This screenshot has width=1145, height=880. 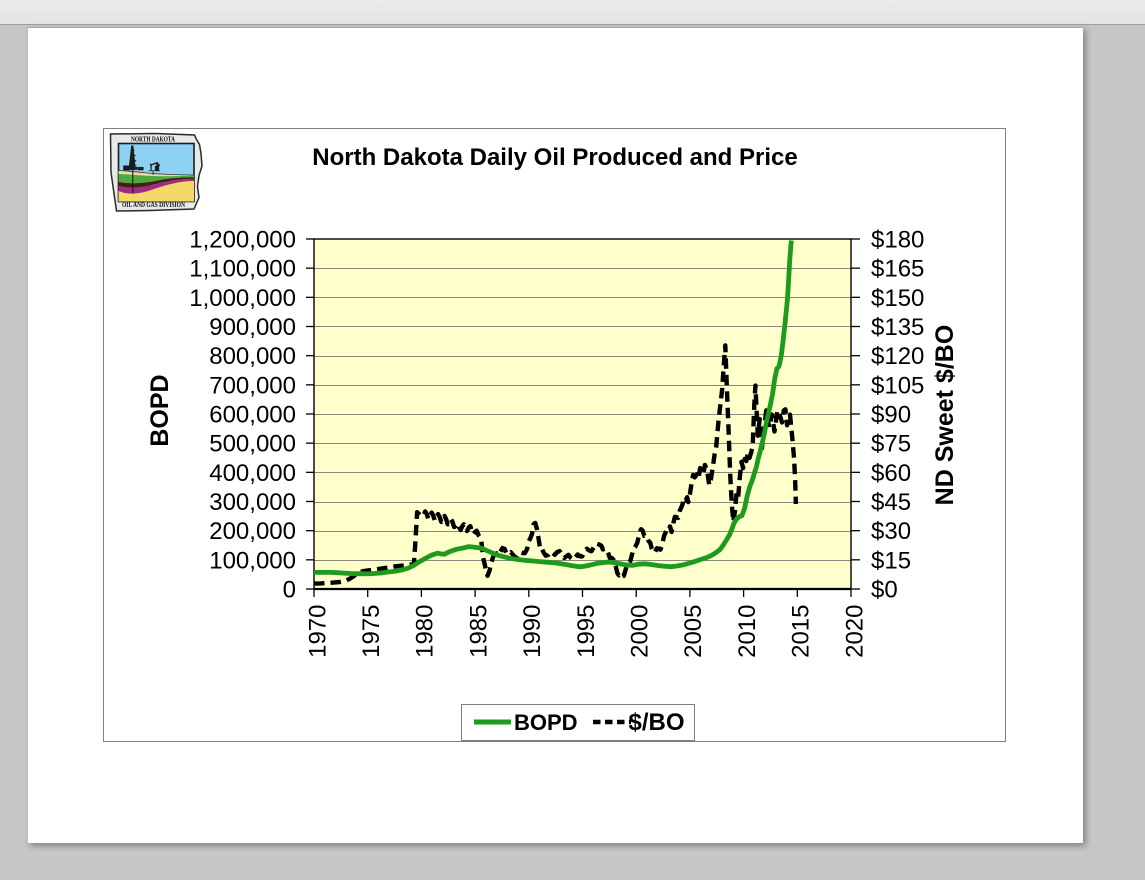 What do you see at coordinates (891, 560) in the screenshot?
I see `svg-text: $15` at bounding box center [891, 560].